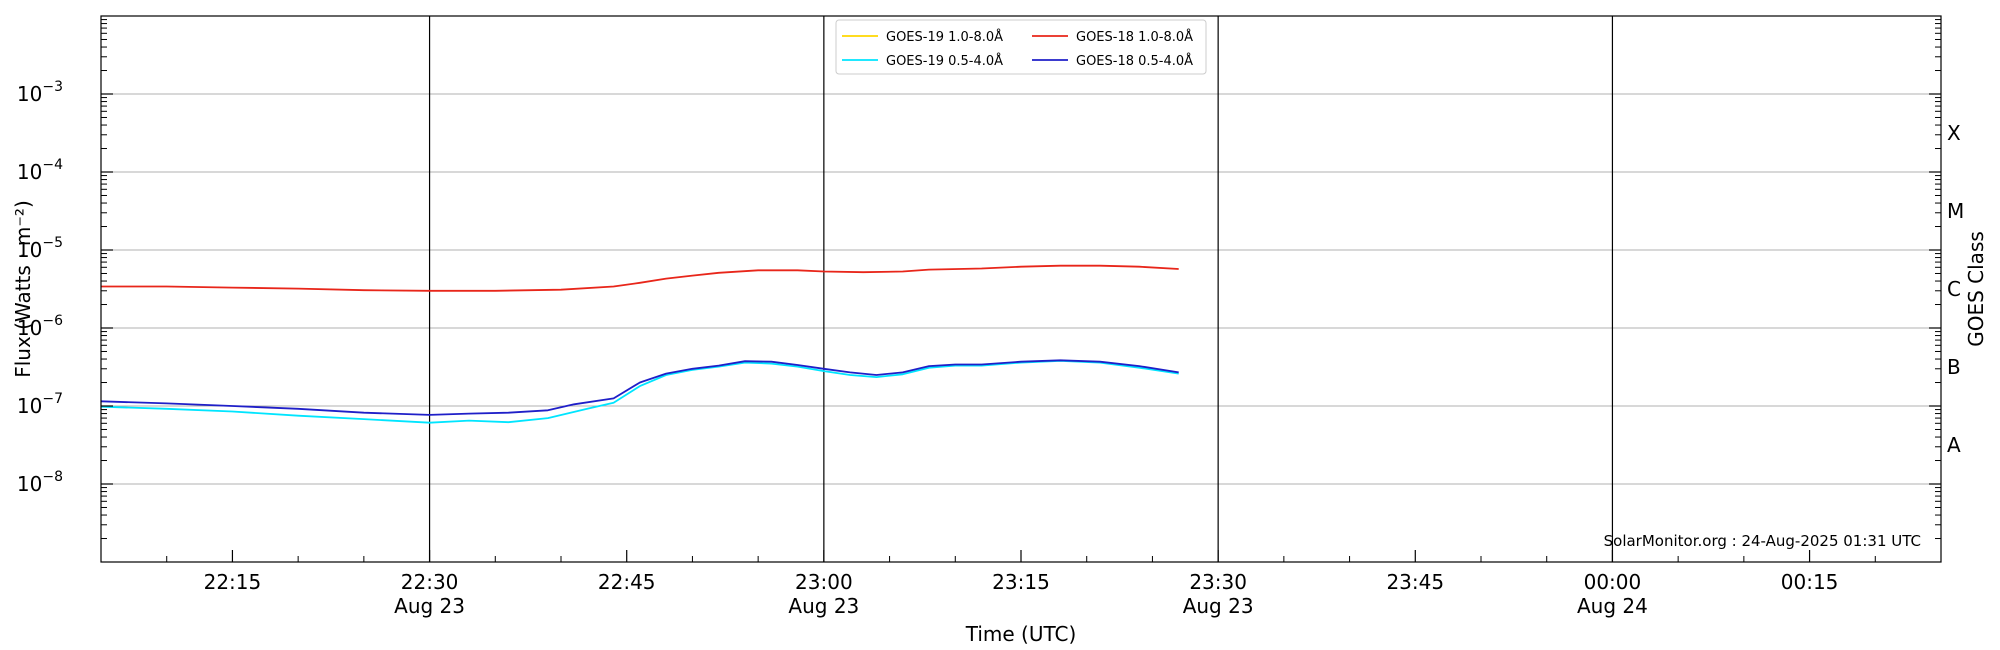  What do you see at coordinates (1762, 541) in the screenshot?
I see `credit-text: SolarMonitor.org : 24-Aug-2025 01:31 UTC` at bounding box center [1762, 541].